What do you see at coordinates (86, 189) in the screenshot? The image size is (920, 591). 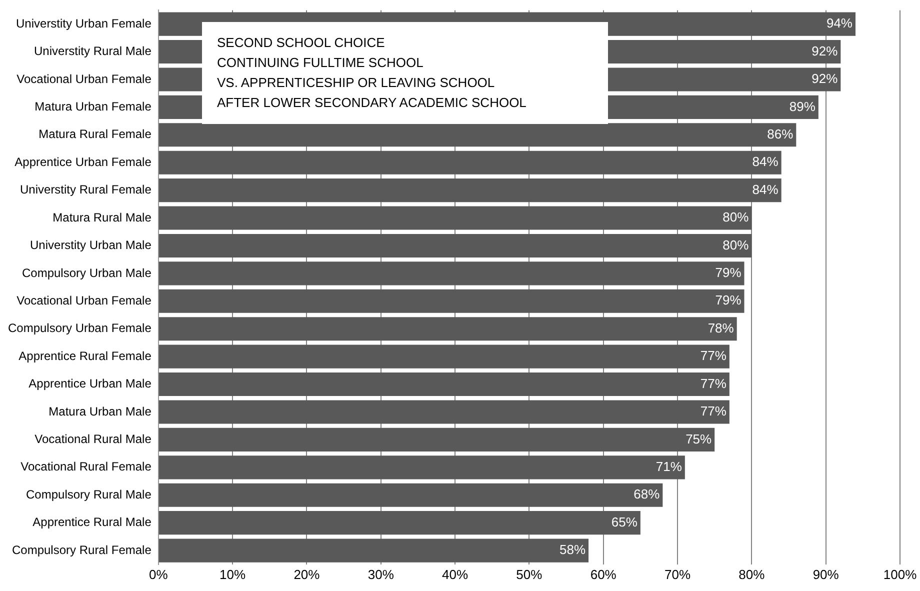 I see `y-tick-label: Universtity Rural Female` at bounding box center [86, 189].